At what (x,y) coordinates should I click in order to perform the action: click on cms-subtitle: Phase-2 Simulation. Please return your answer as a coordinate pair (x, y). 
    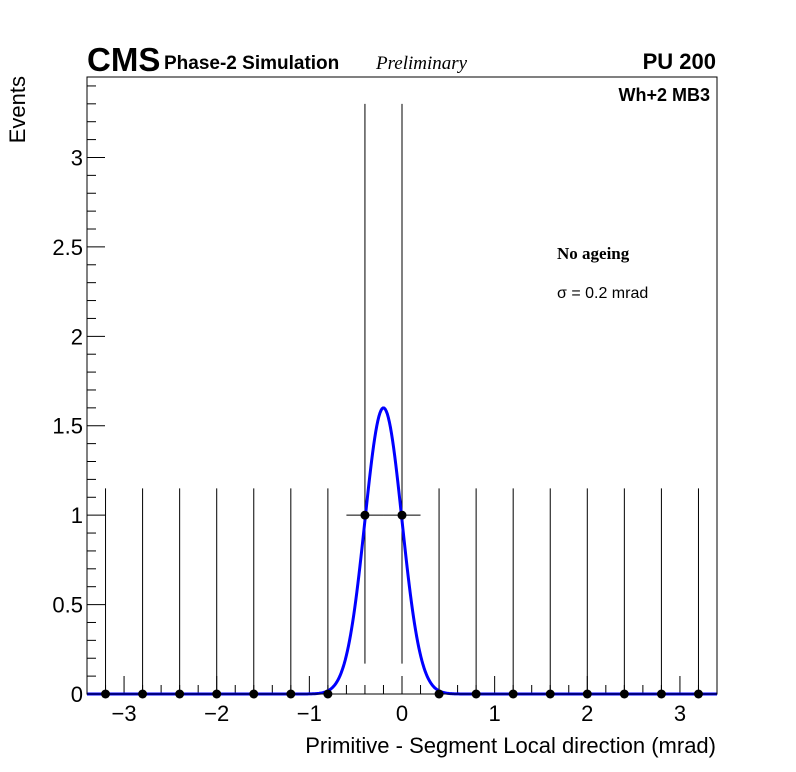
    Looking at the image, I should click on (251, 63).